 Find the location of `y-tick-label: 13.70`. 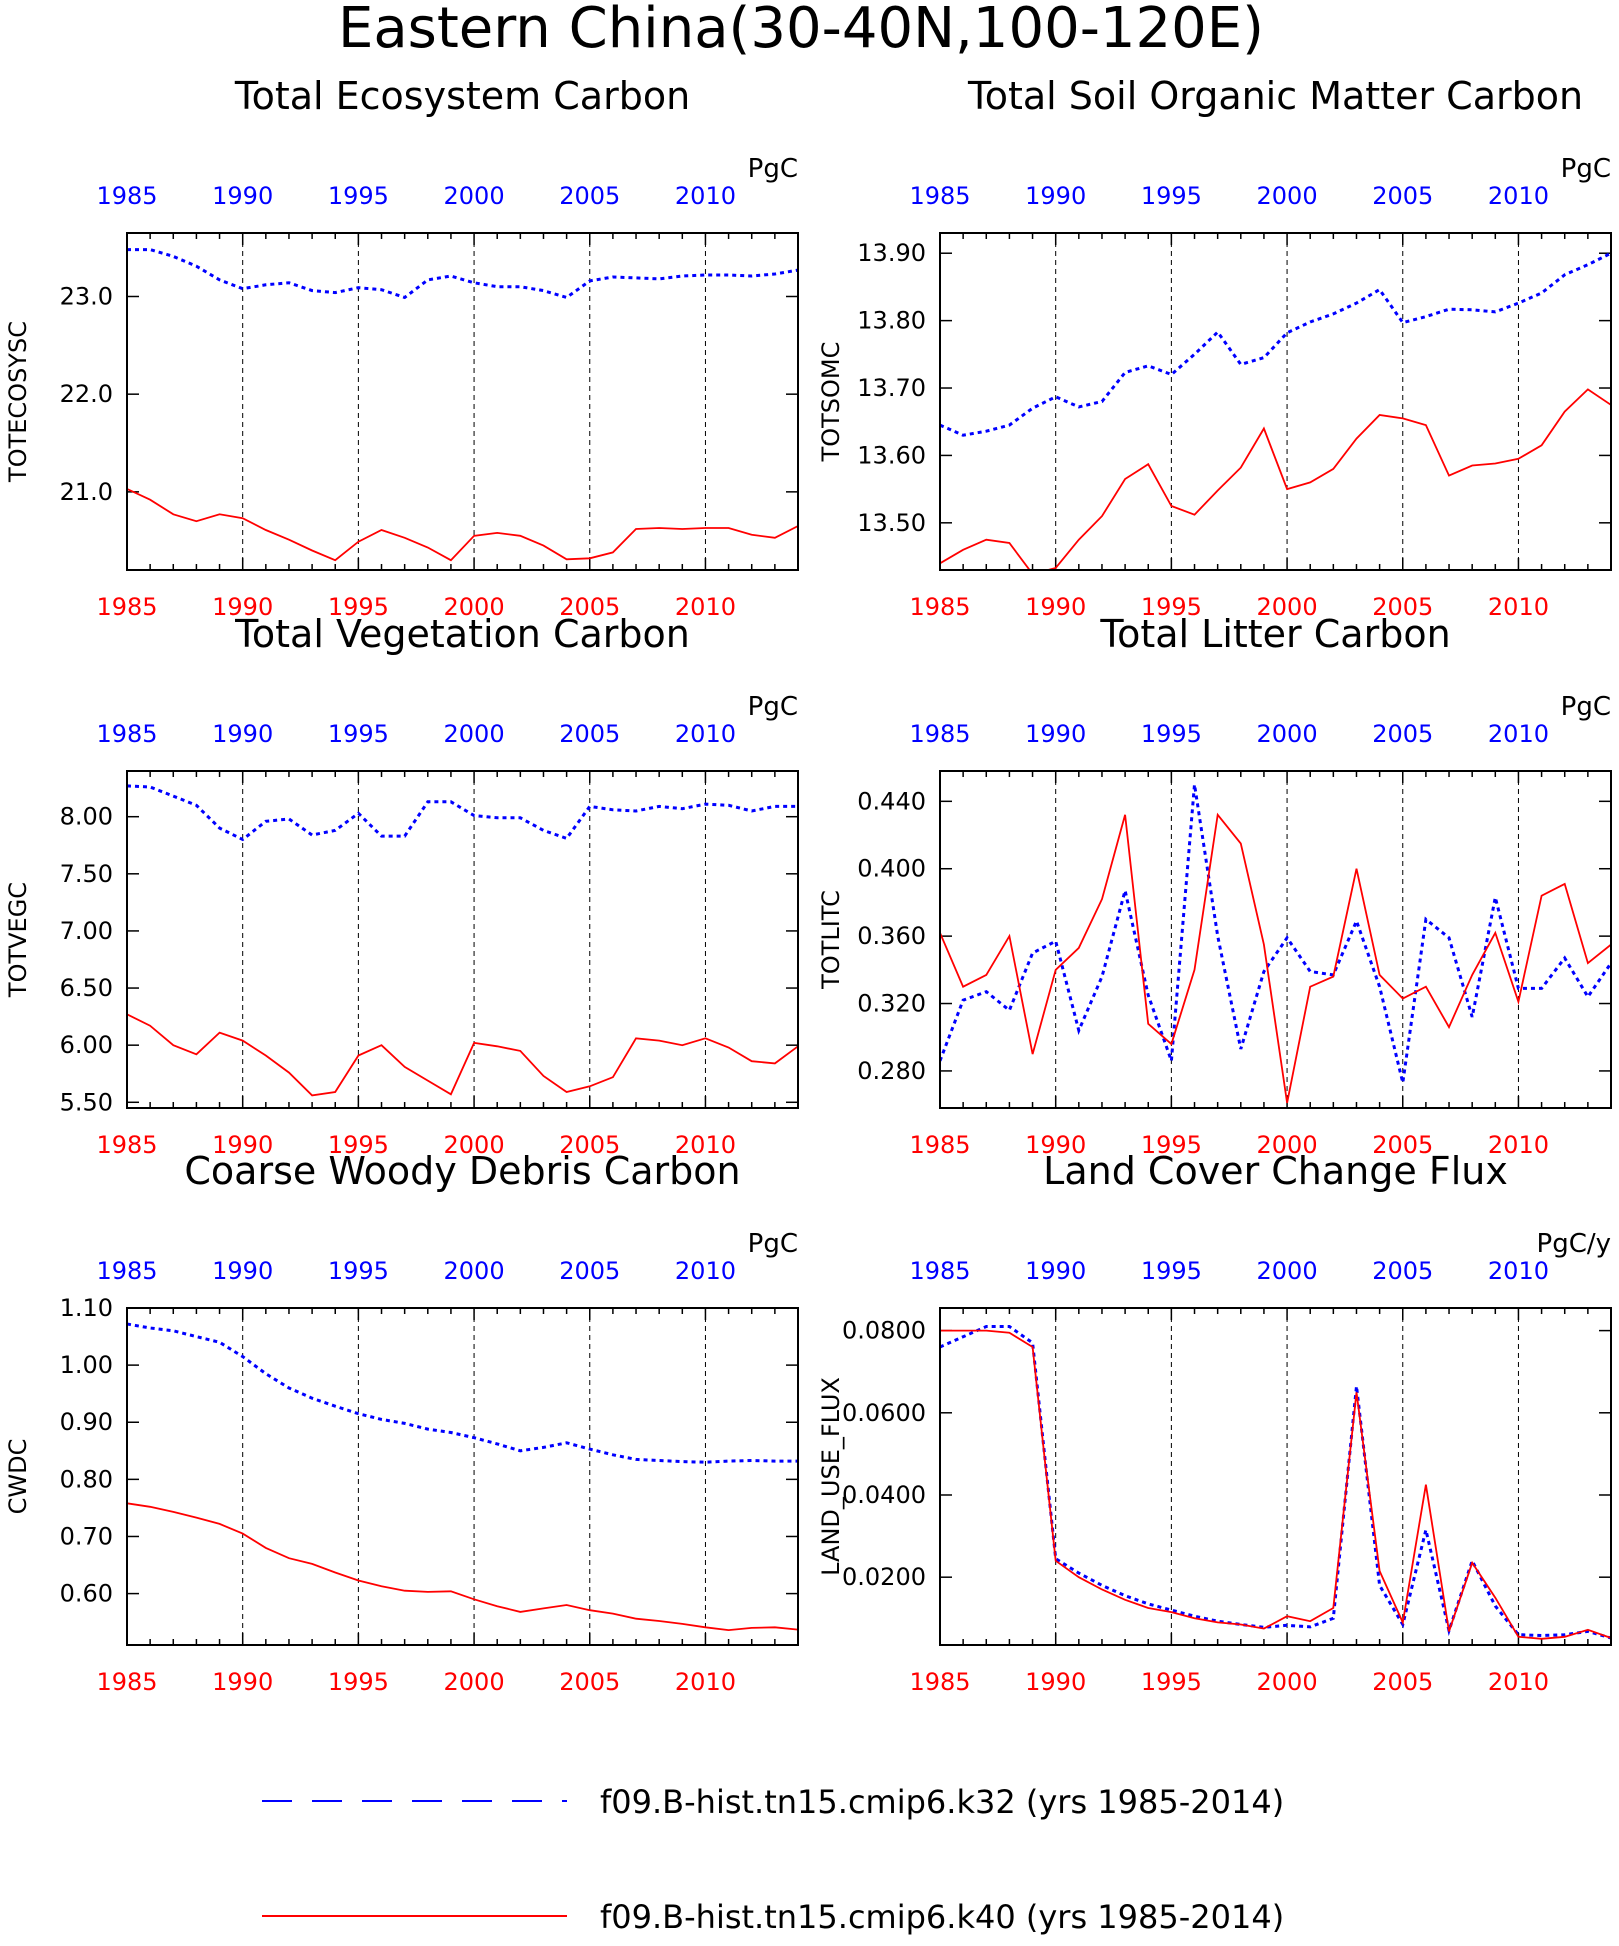

y-tick-label: 13.70 is located at coordinates (891, 388).